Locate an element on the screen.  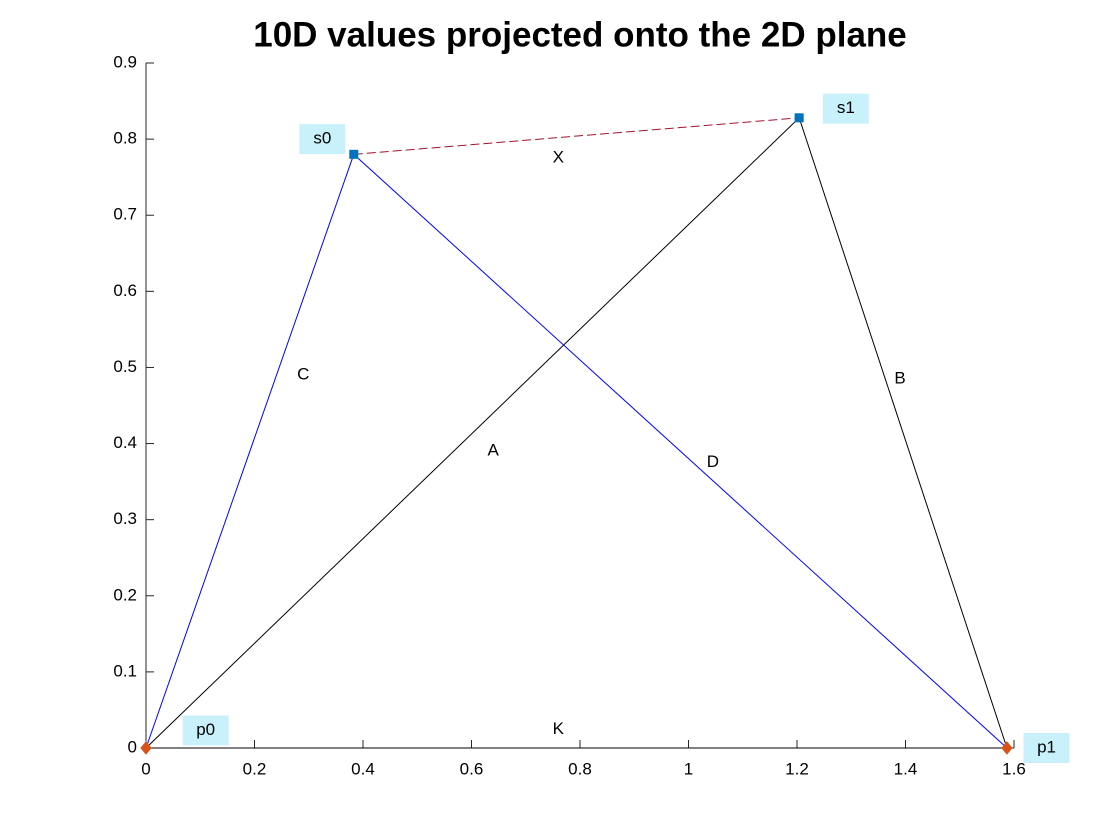
segment-label: D is located at coordinates (713, 461).